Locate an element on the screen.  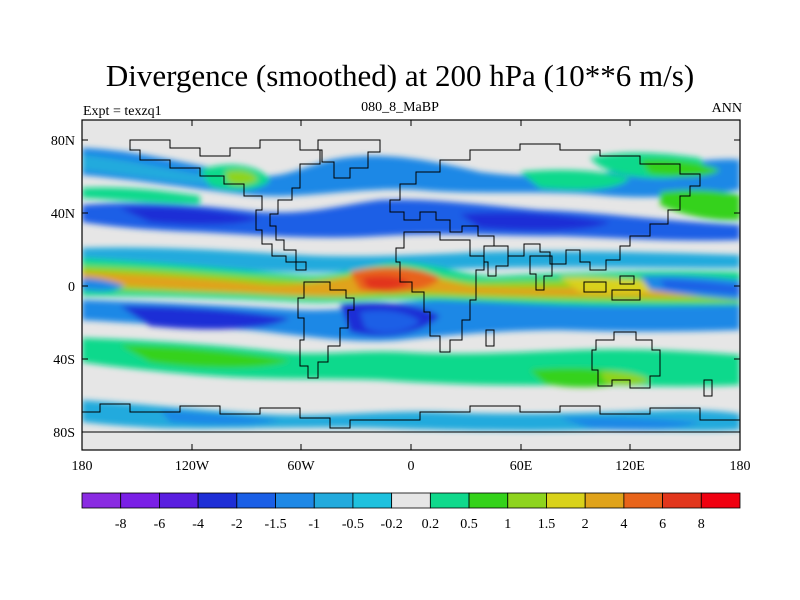
colorbar-label: -8 is located at coordinates (121, 524).